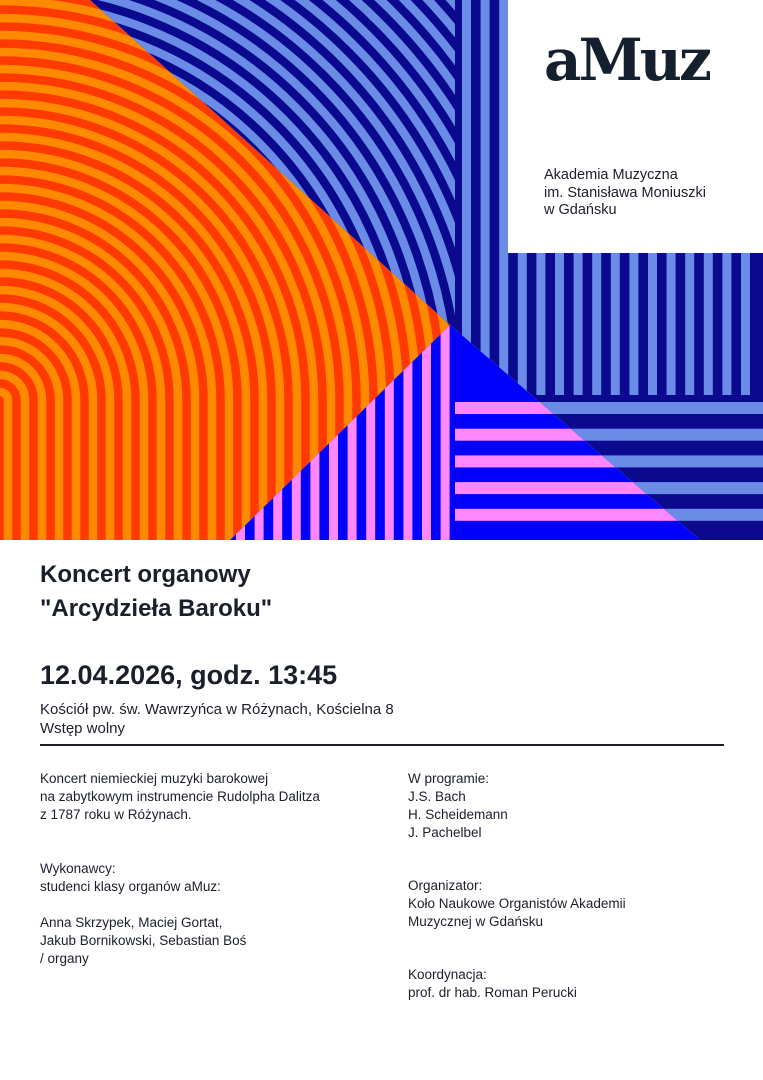 This screenshot has width=763, height=1080. Describe the element at coordinates (131, 922) in the screenshot. I see `text-line: Anna Skrzypek, Maciej Gortat,` at that location.